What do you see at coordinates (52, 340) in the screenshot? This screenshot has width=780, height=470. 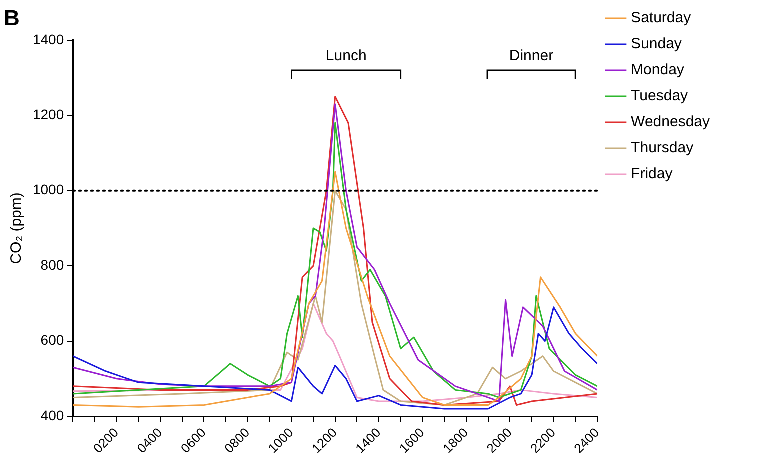 I see `y-tick-label: 600` at bounding box center [52, 340].